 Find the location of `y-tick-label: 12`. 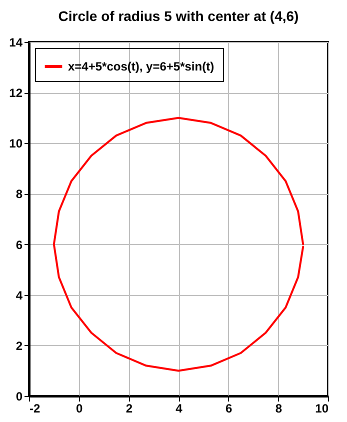

y-tick-label: 12 is located at coordinates (16, 93).